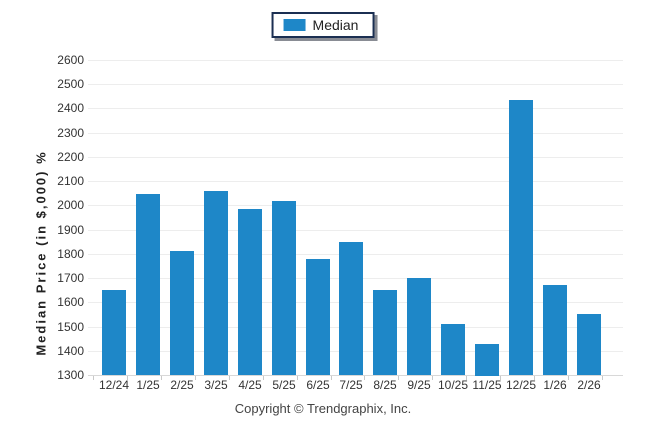 This screenshot has height=434, width=646. I want to click on y-tick-label-2600: 2600, so click(70, 60).